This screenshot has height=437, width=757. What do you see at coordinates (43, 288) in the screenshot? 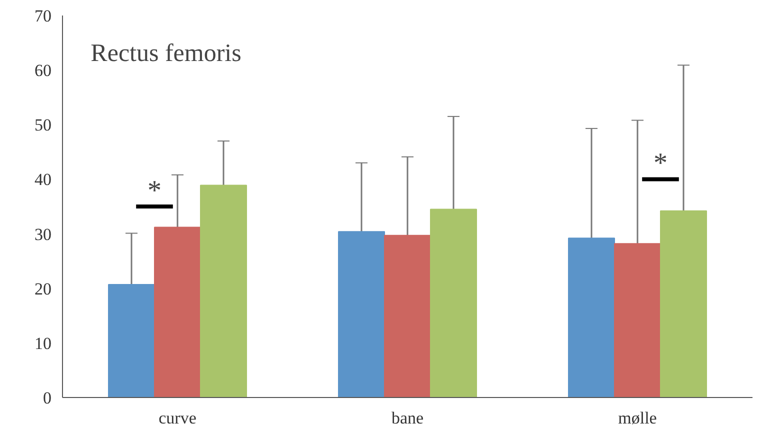
I see `y-tick-label: 20` at bounding box center [43, 288].